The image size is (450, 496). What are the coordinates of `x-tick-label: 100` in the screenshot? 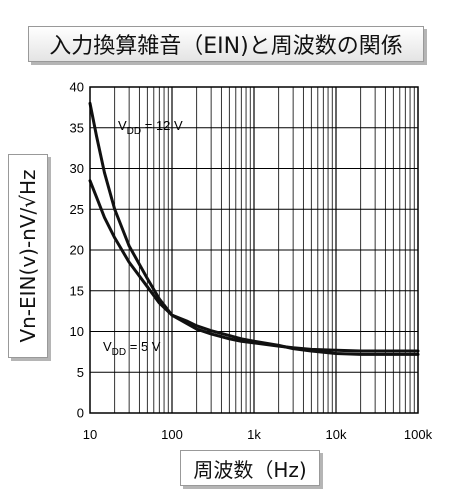 It's located at (172, 434).